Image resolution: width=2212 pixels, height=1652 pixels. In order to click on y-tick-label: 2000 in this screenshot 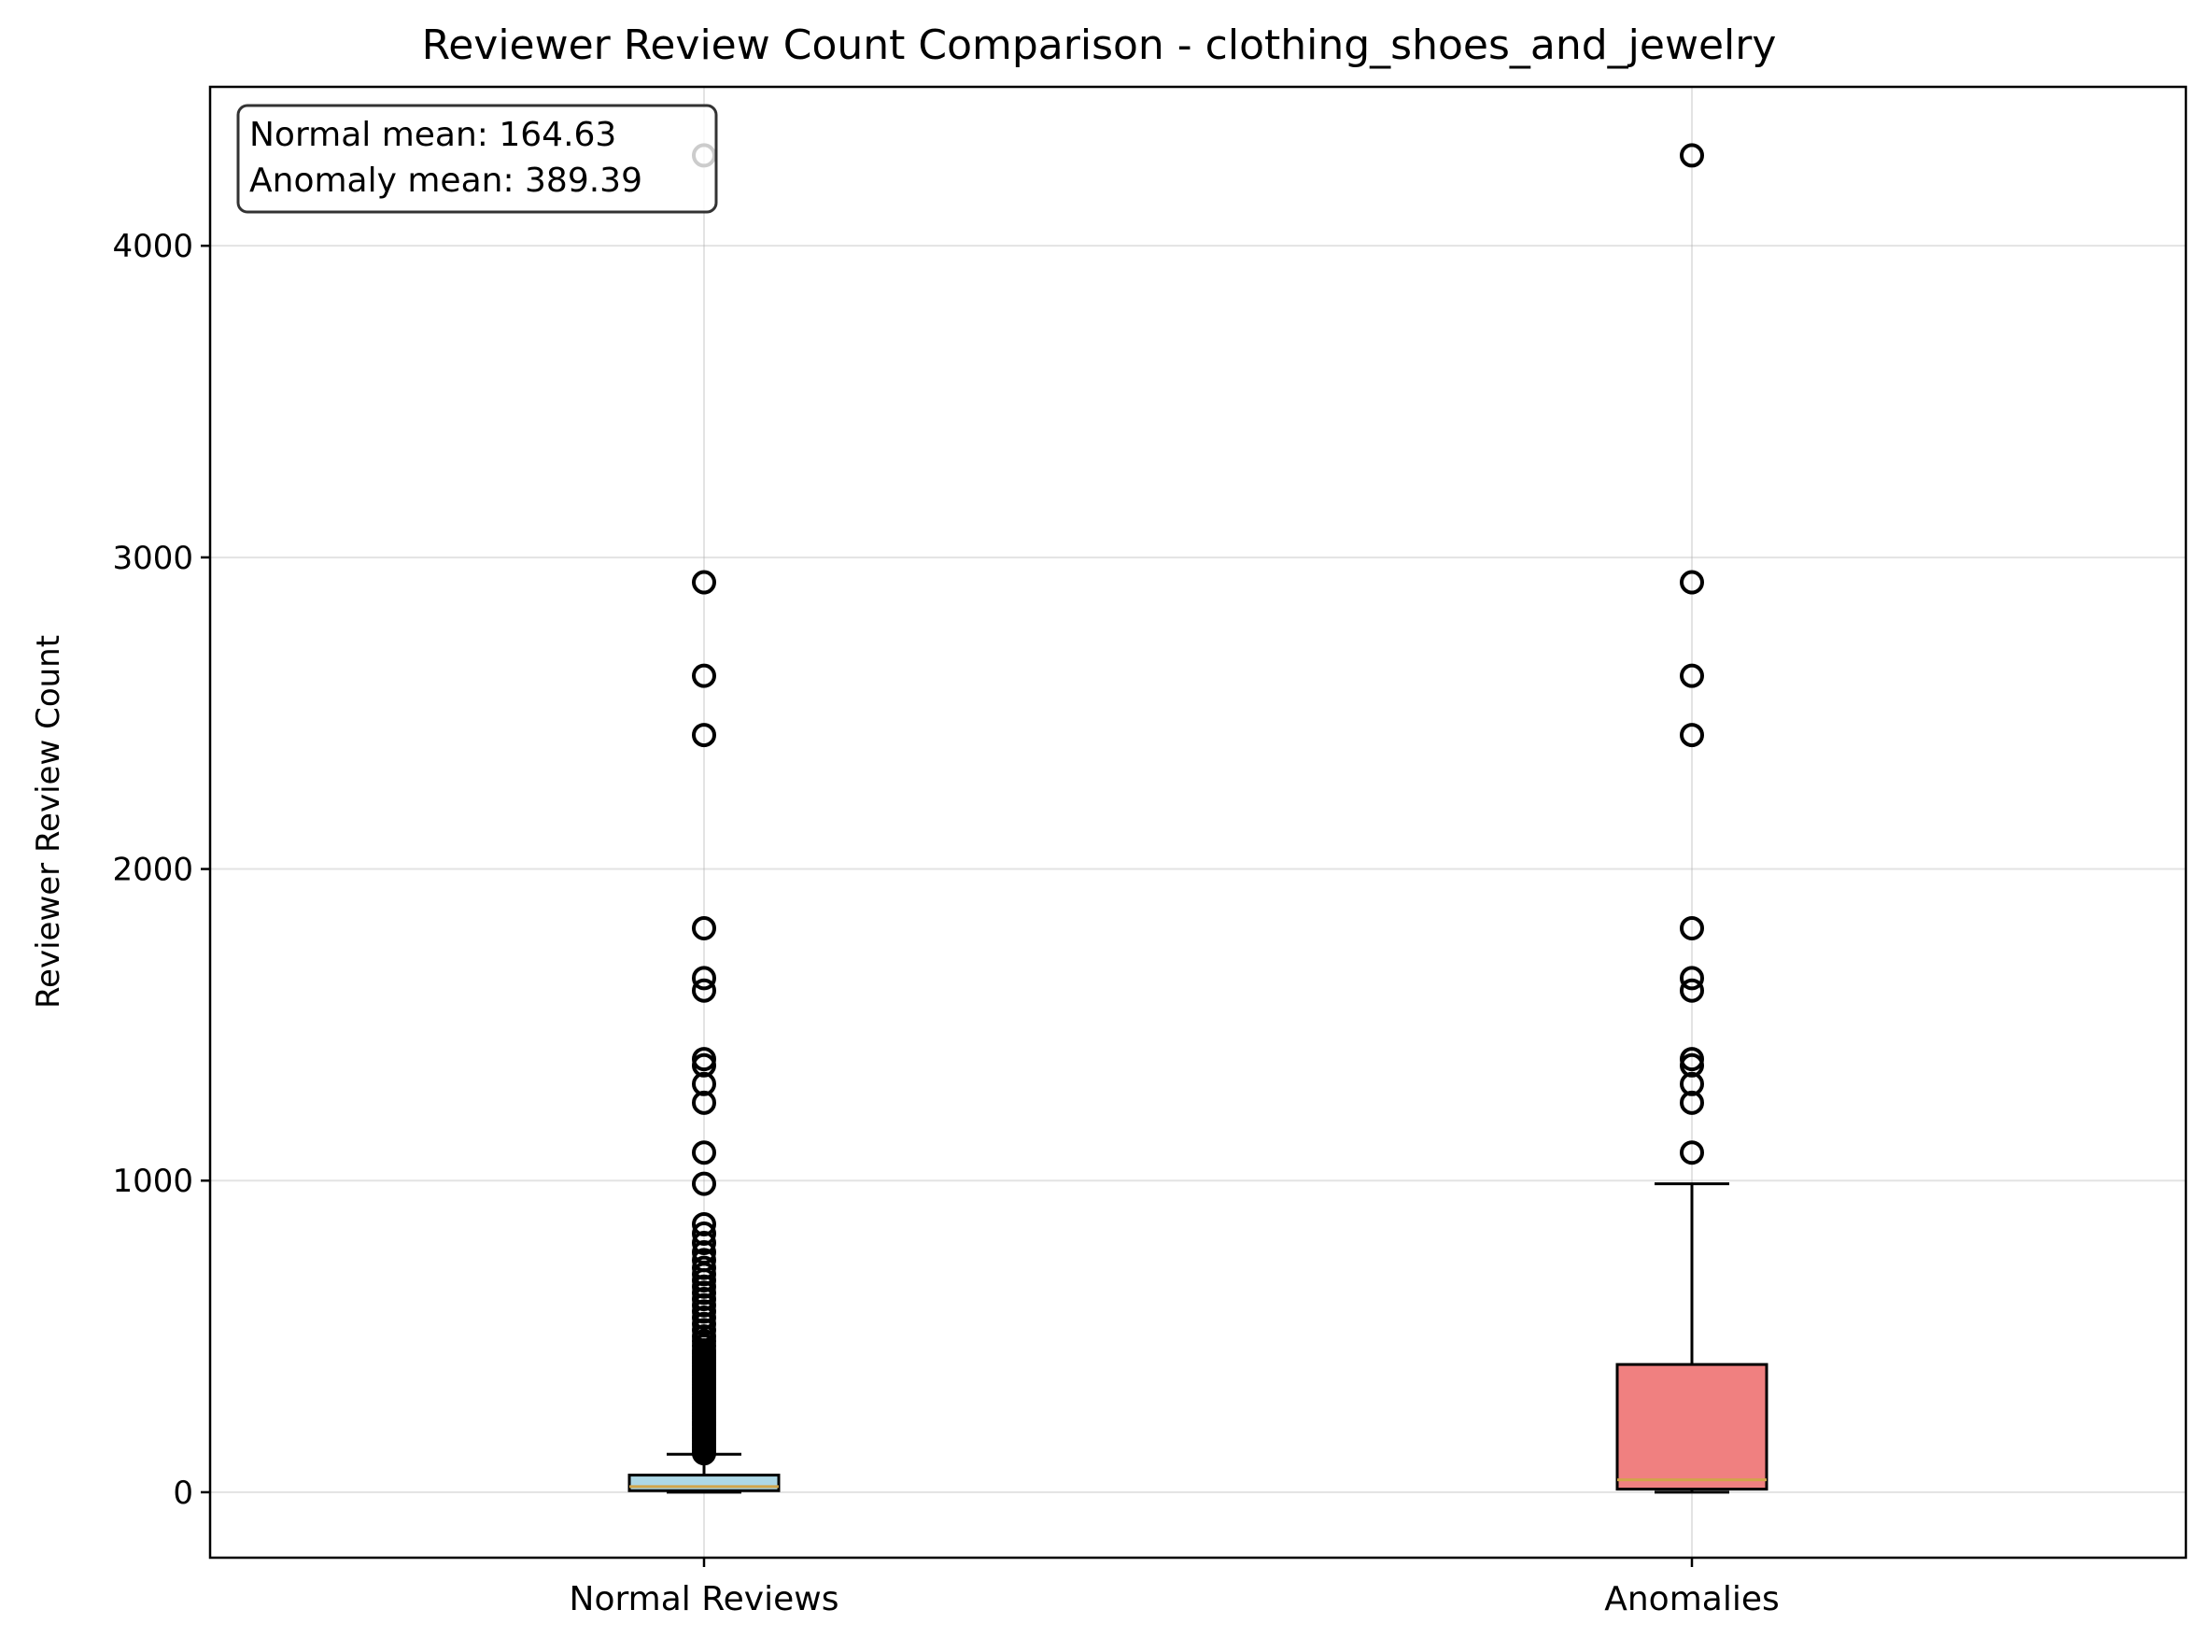, I will do `click(152, 870)`.